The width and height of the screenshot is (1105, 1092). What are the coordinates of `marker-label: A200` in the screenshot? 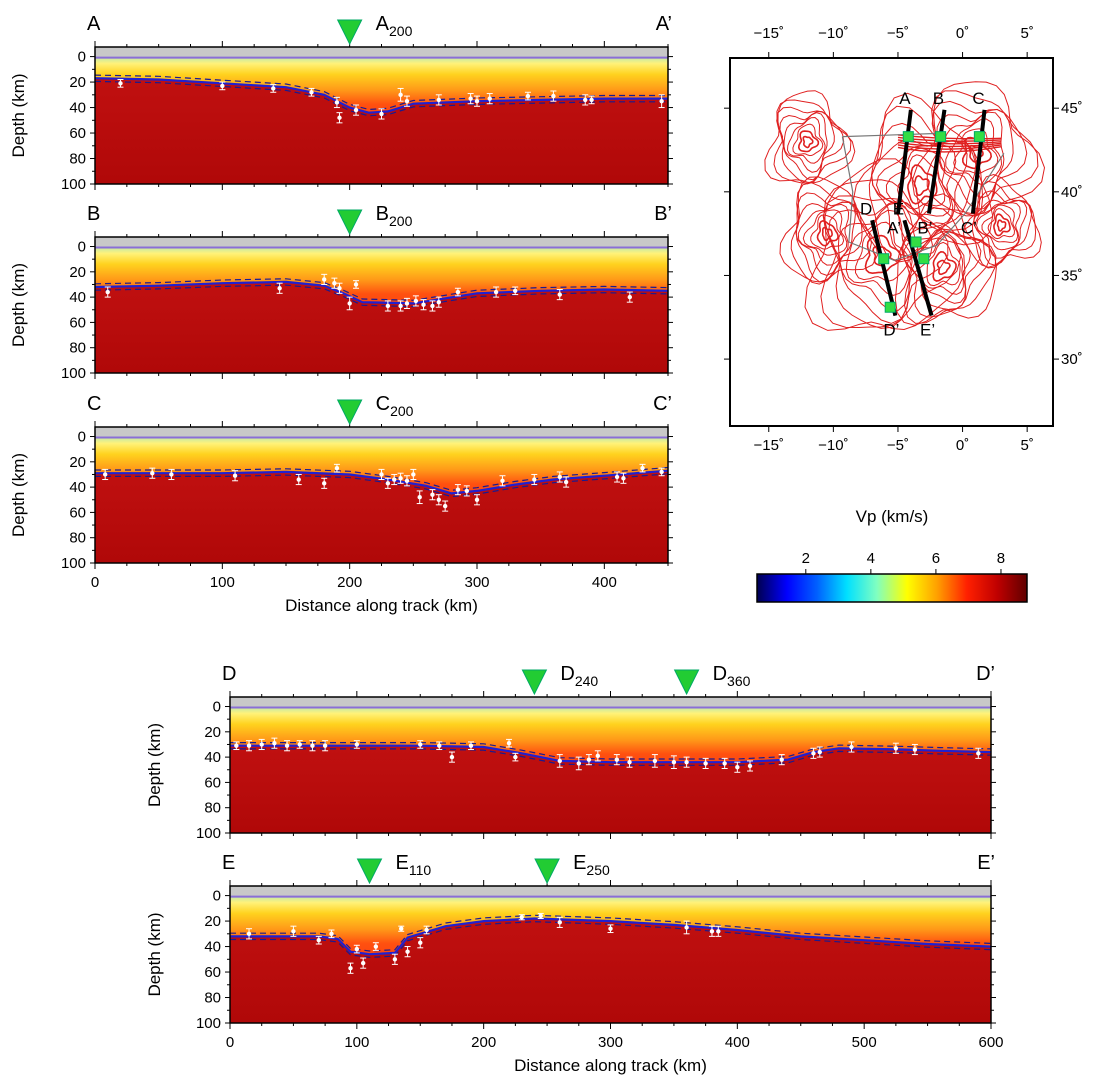 It's located at (394, 26).